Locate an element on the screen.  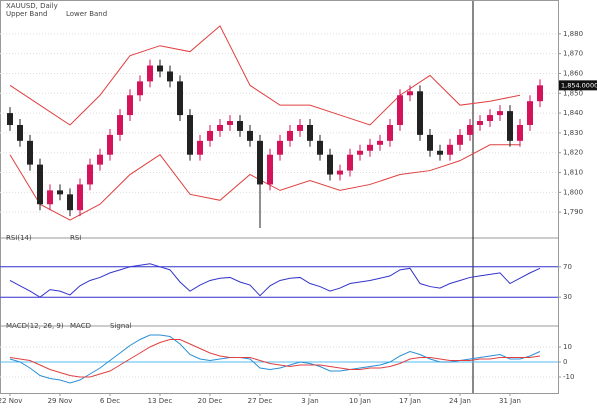
y-tick-label: 1,830 is located at coordinates (573, 133).